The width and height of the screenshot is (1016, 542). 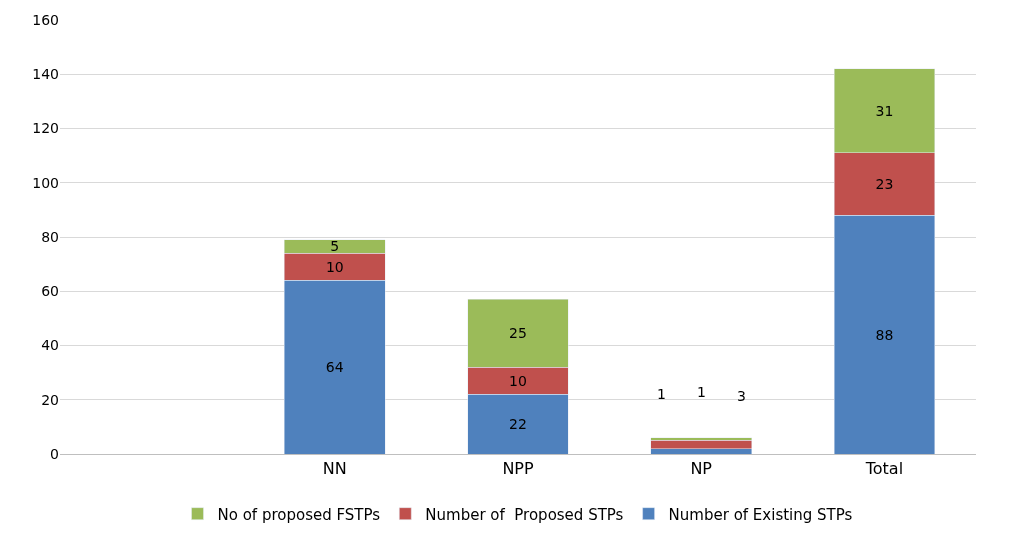 I want to click on y-tick-label: 20, so click(x=50, y=399).